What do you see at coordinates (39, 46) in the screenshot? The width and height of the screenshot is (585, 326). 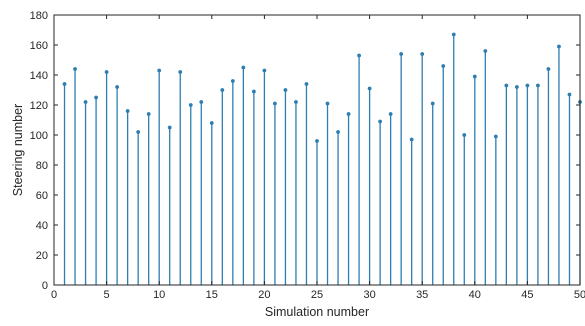 I see `y-tick-label: 160` at bounding box center [39, 46].